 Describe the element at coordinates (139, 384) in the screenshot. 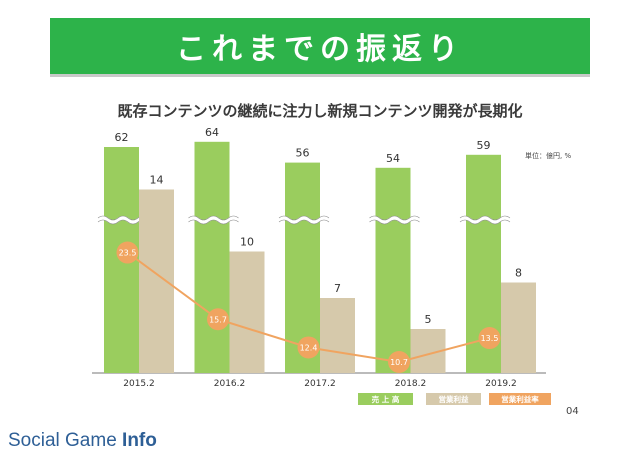

I see `category-tick-label: 2015.2` at that location.